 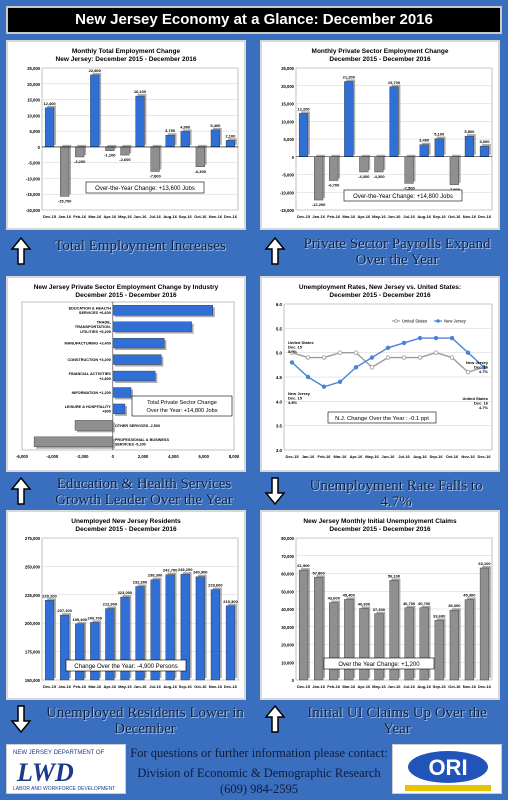 I want to click on category-label: PROFESSIONAL & BUSINESS SERVICES -5,200, so click(x=142, y=442).